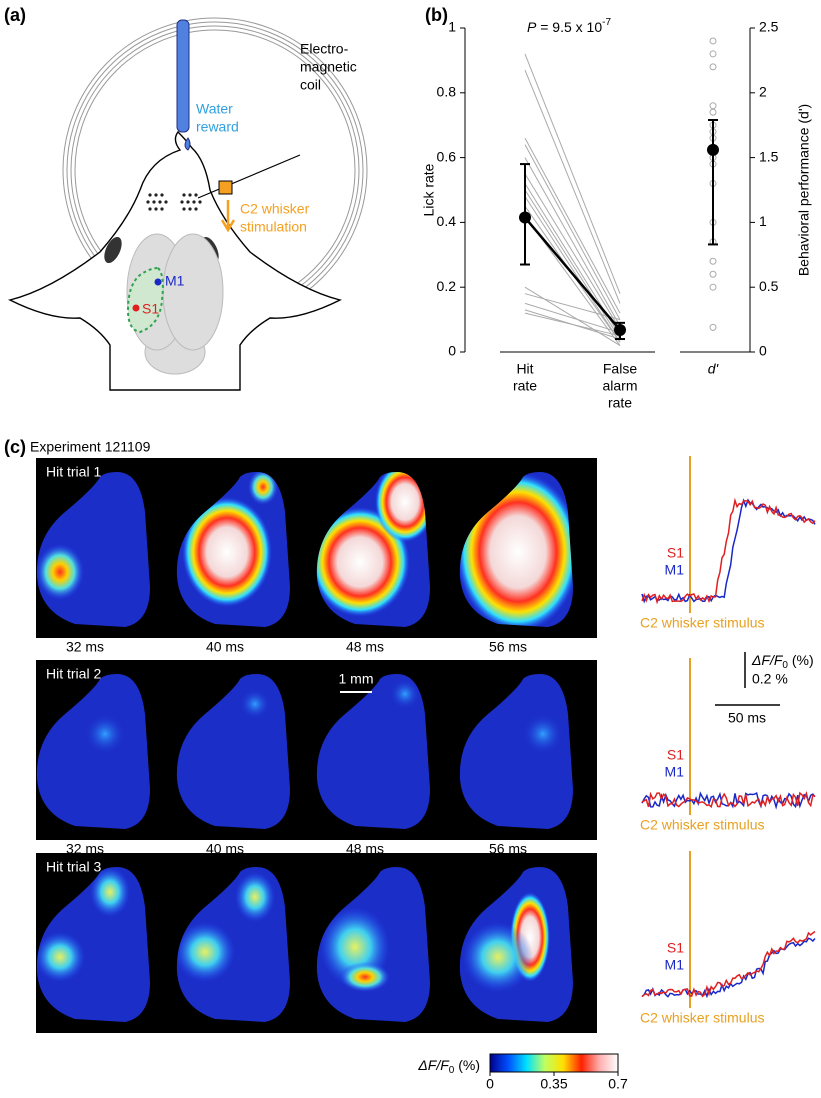  I want to click on whisker, so click(249, 176).